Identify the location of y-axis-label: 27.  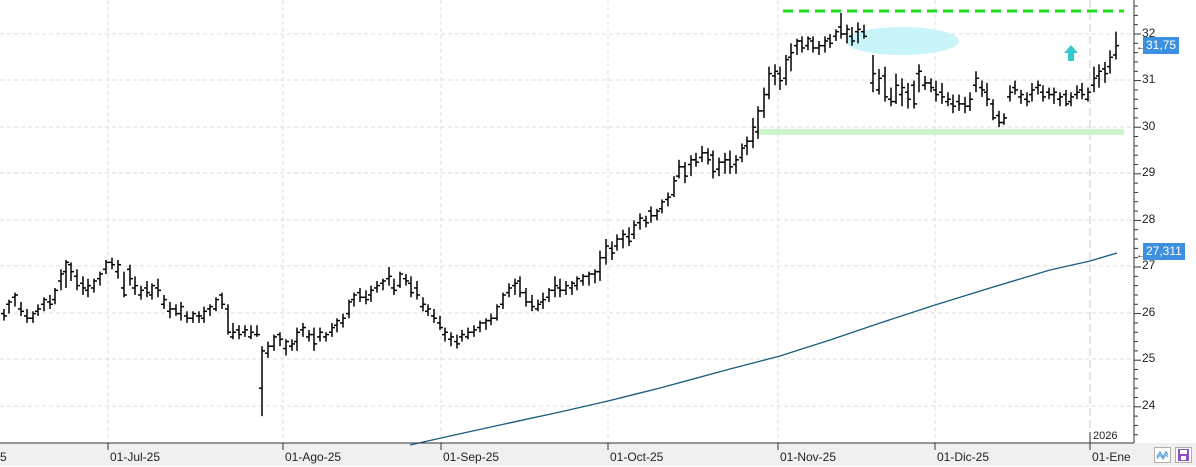
(1149, 265).